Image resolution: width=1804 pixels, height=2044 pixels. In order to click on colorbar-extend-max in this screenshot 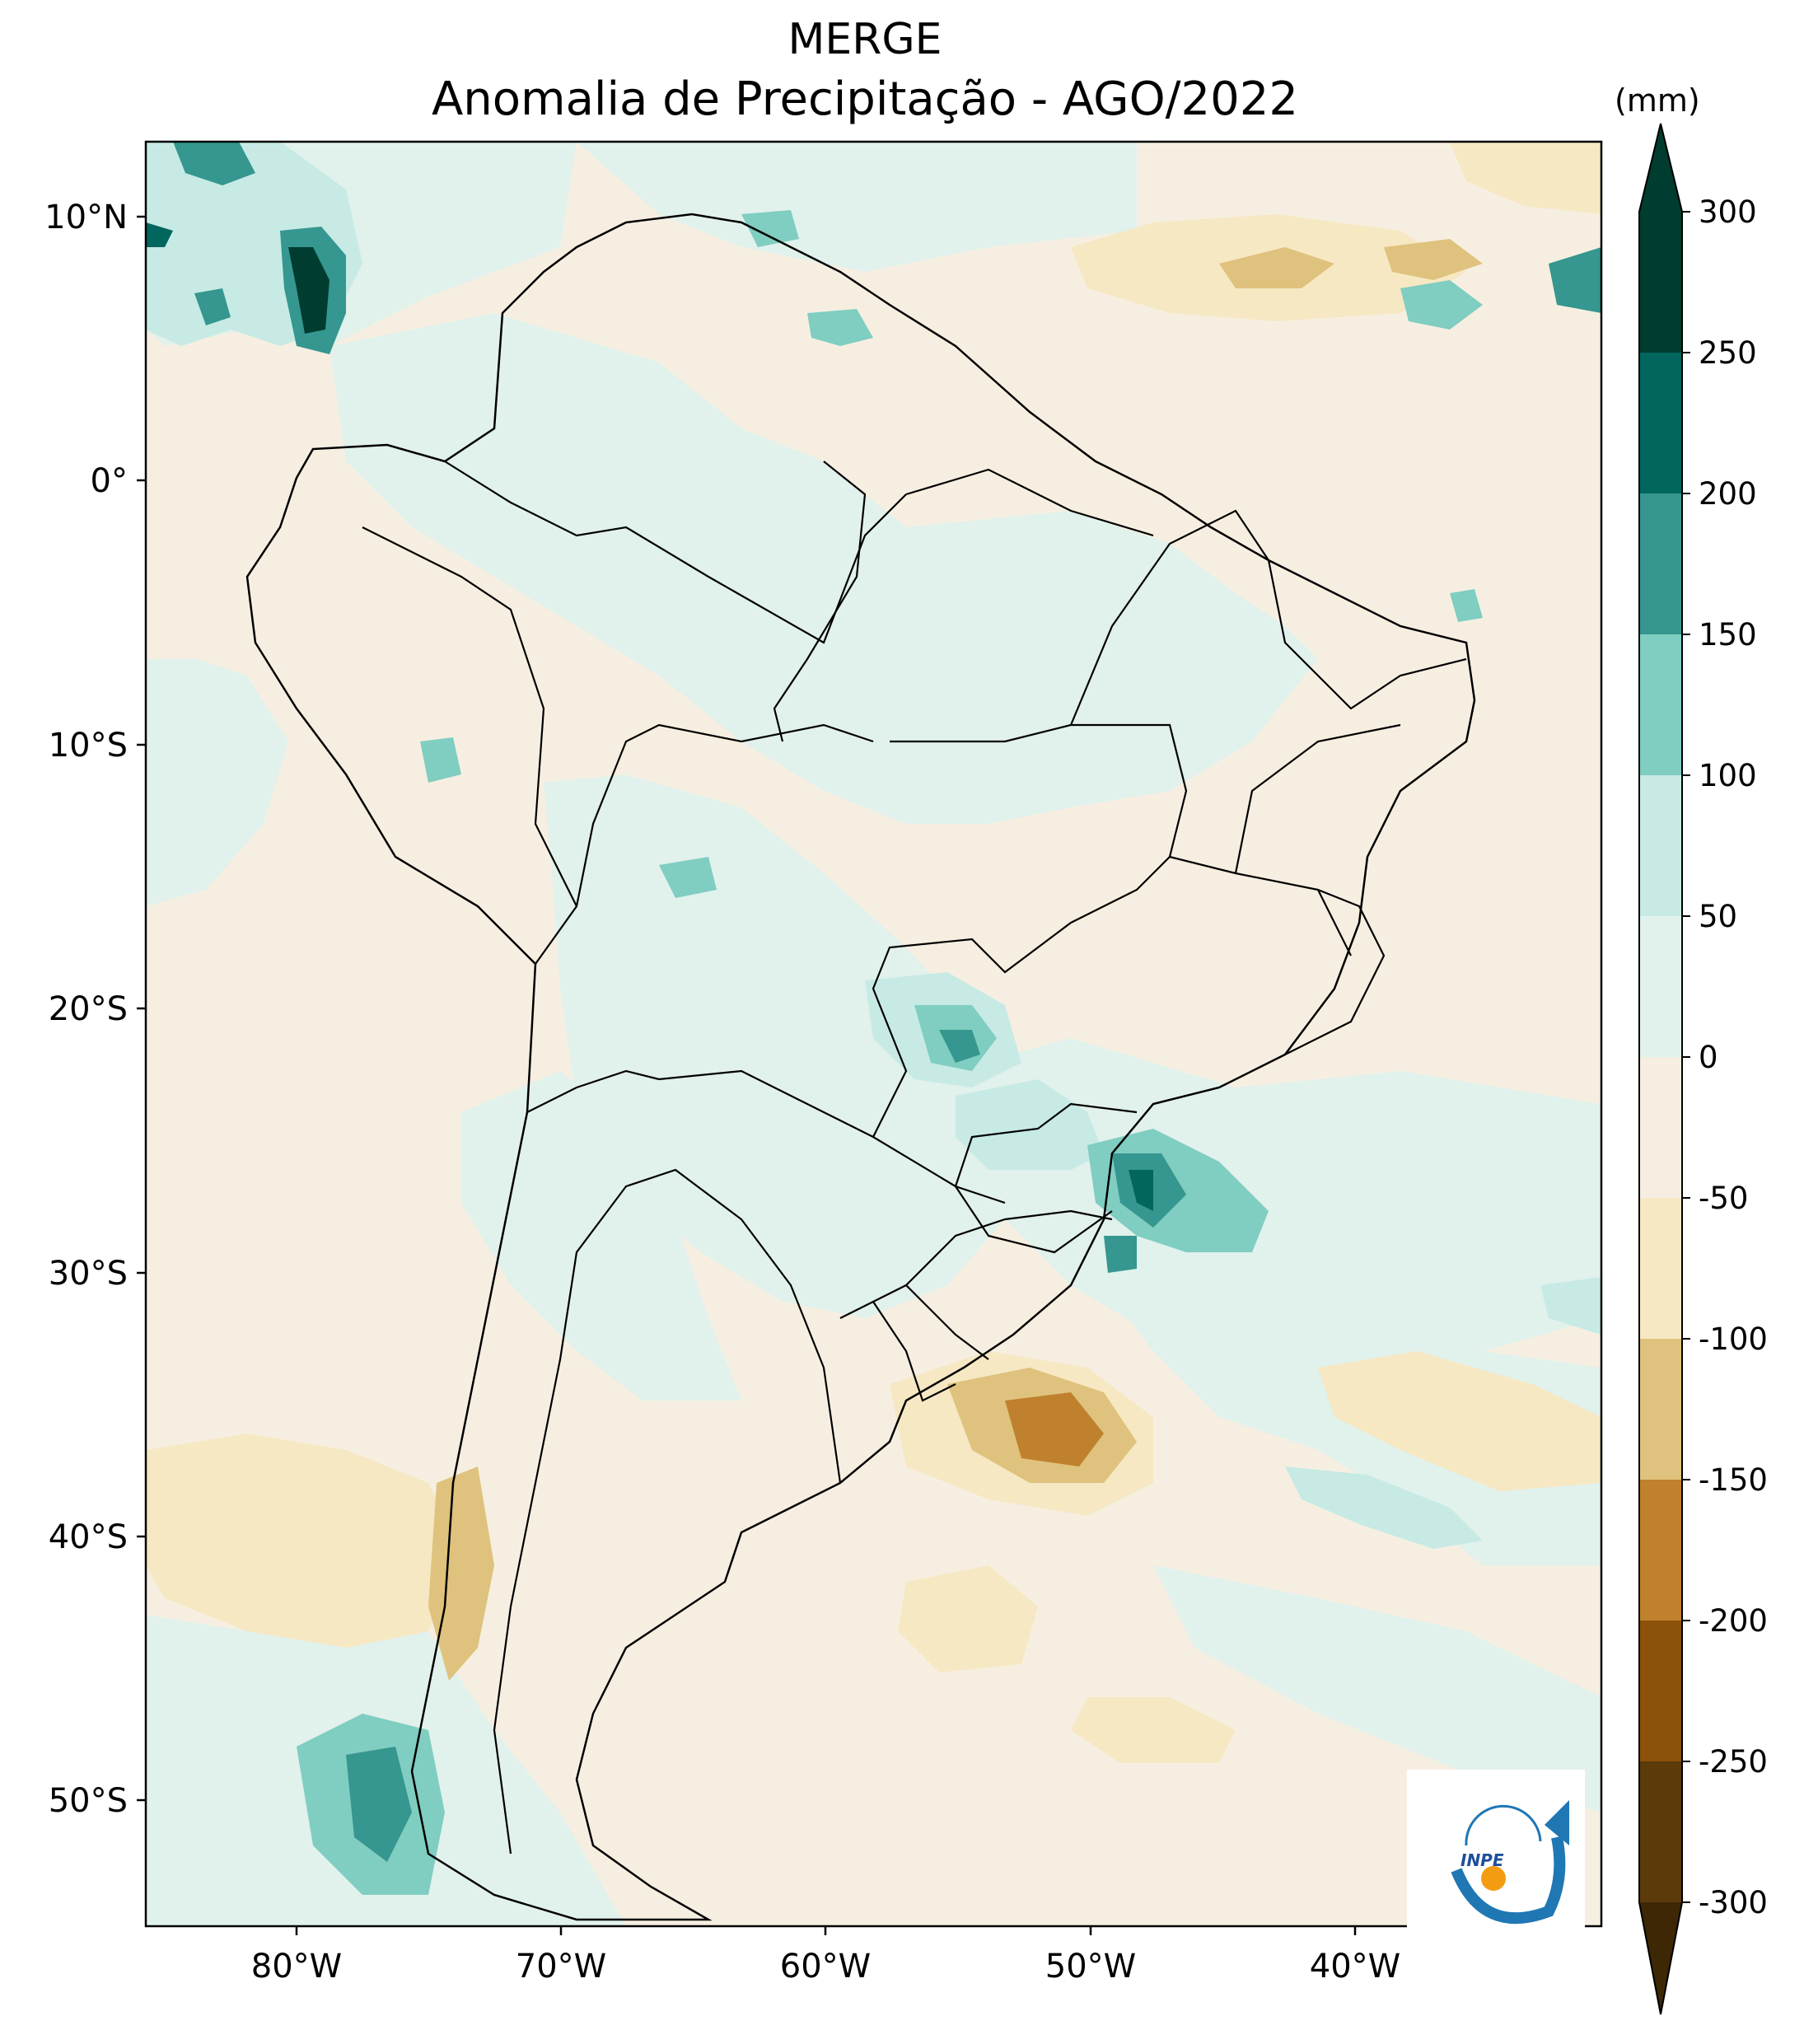, I will do `click(1660, 168)`.